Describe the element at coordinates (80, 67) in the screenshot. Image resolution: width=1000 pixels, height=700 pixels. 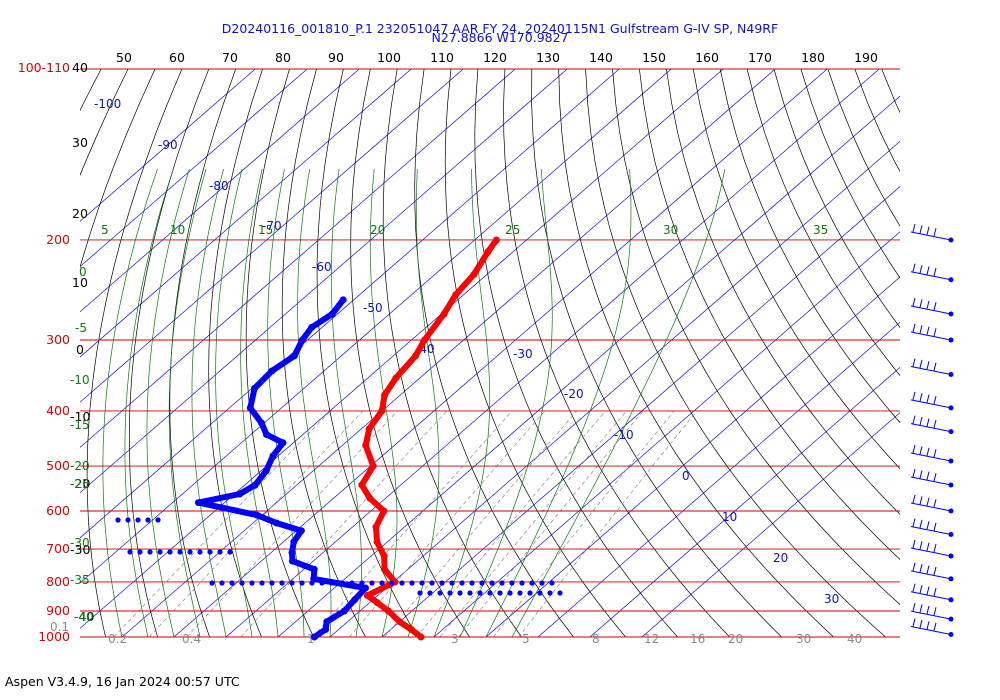
I see `left-scale-label: 40` at that location.